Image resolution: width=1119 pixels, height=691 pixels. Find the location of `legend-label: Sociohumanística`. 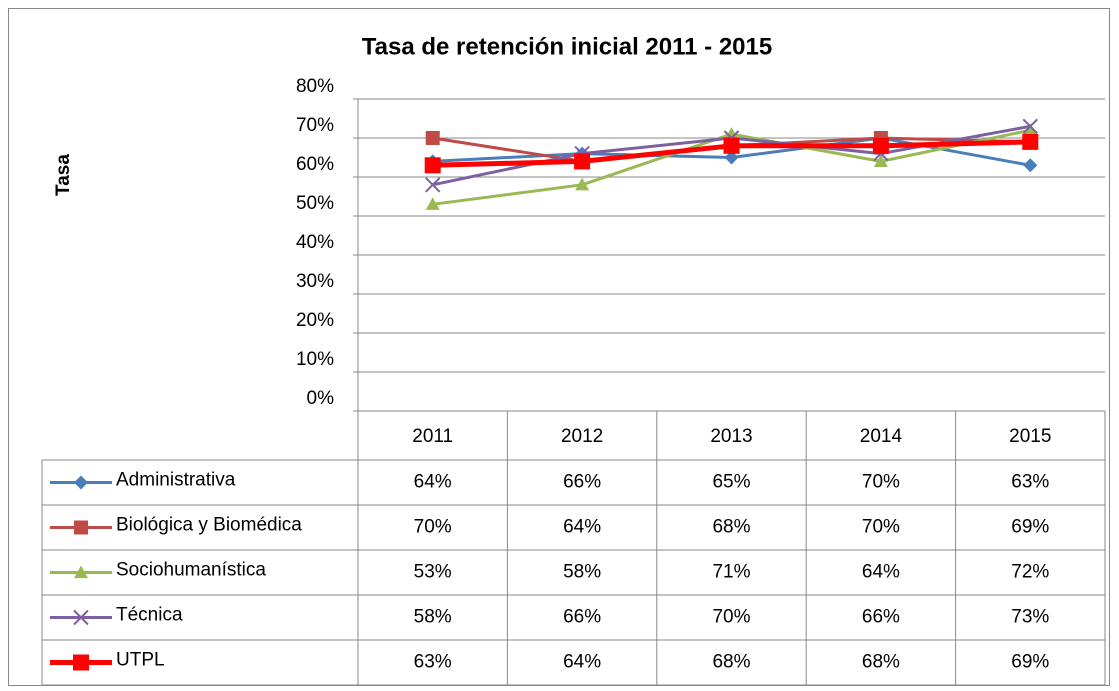

legend-label: Sociohumanística is located at coordinates (191, 570).